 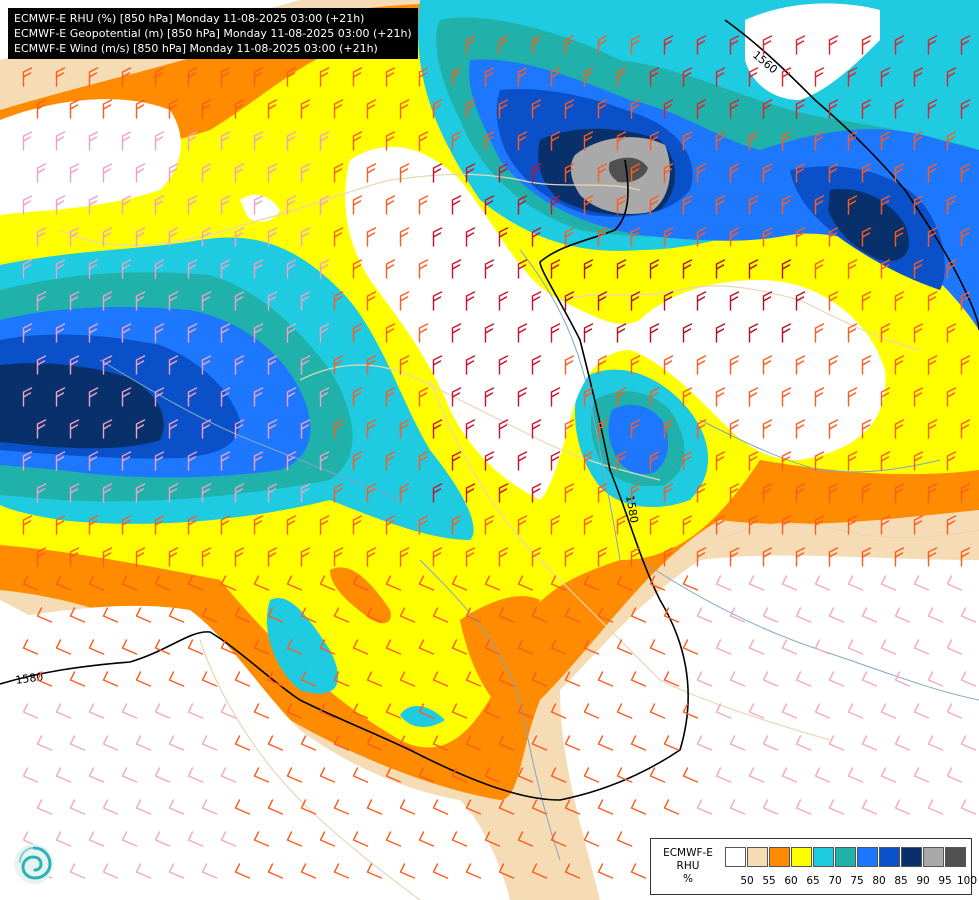 I want to click on legend-level-label: 50, so click(x=747, y=881).